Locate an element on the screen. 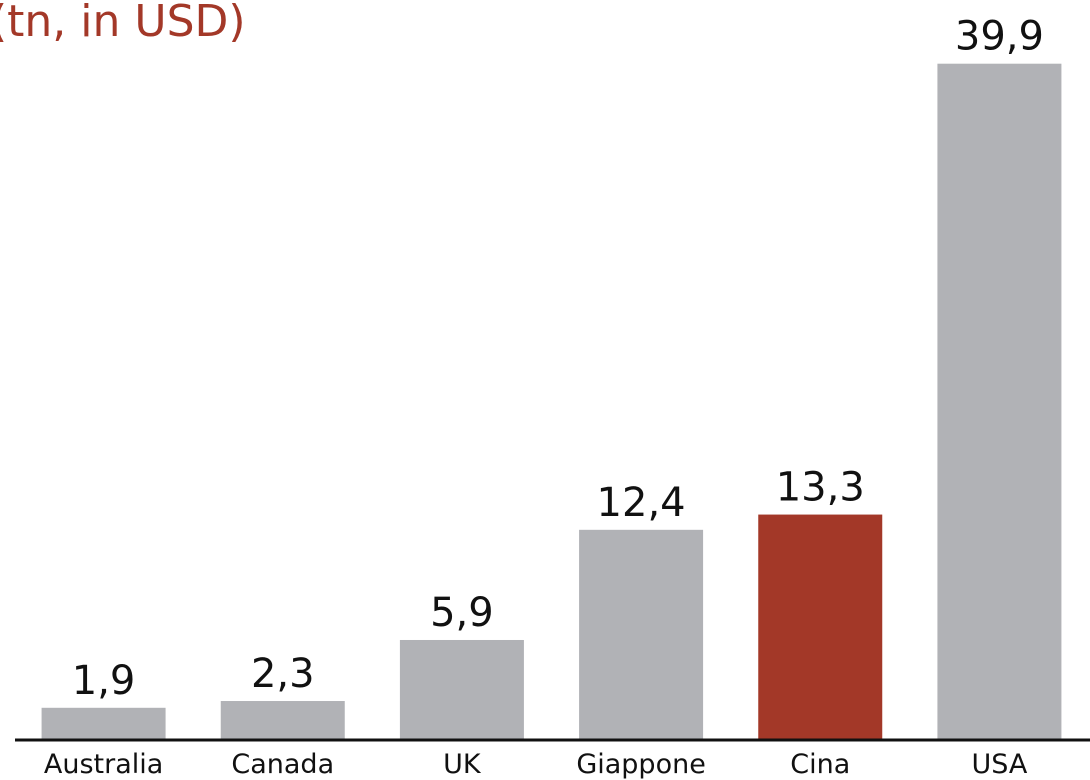 This screenshot has height=780, width=1090. x-tick-label: Cina is located at coordinates (820, 764).